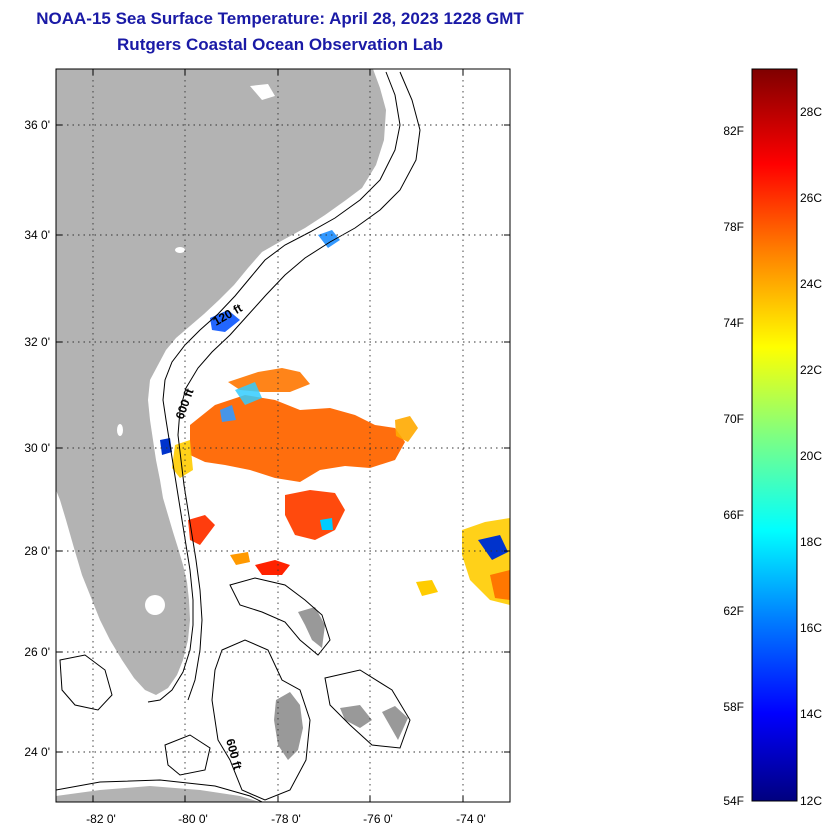 The height and width of the screenshot is (832, 833). What do you see at coordinates (811, 801) in the screenshot?
I see `cb-label-c: 12C` at bounding box center [811, 801].